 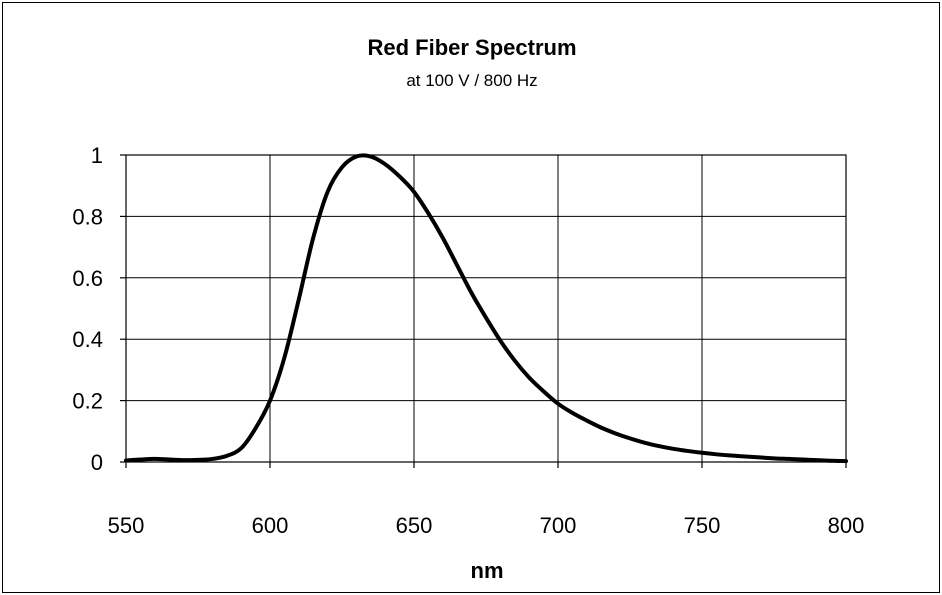 What do you see at coordinates (558, 525) in the screenshot?
I see `x-tick-label: 700` at bounding box center [558, 525].